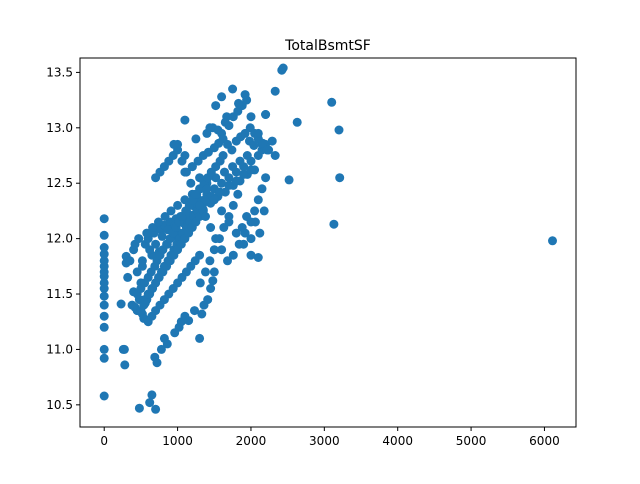 The width and height of the screenshot is (640, 484). What do you see at coordinates (59, 405) in the screenshot?
I see `y-tick-label: 10.5` at bounding box center [59, 405].